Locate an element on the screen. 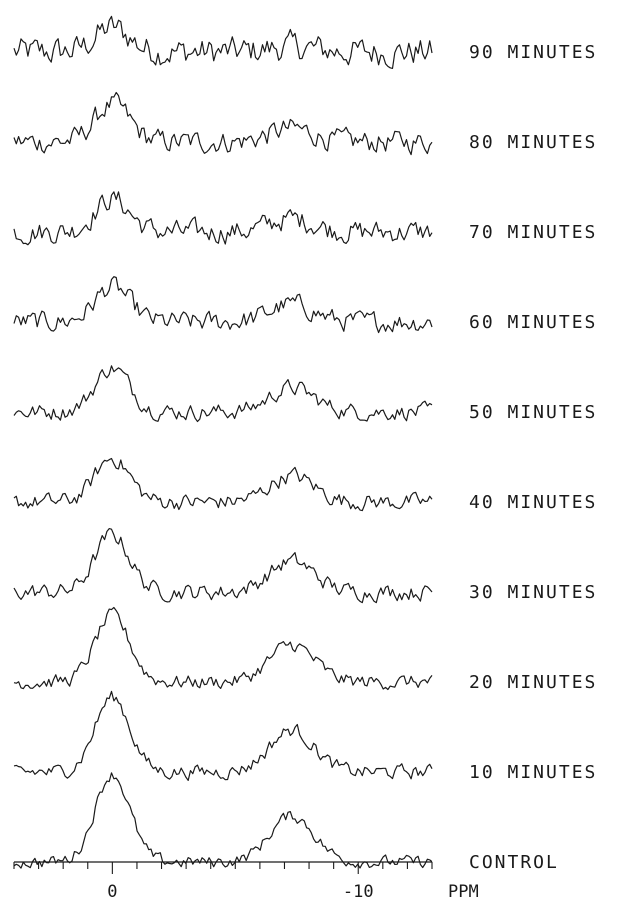 This screenshot has width=631, height=911. trace-label: 90 MINUTES is located at coordinates (533, 52).